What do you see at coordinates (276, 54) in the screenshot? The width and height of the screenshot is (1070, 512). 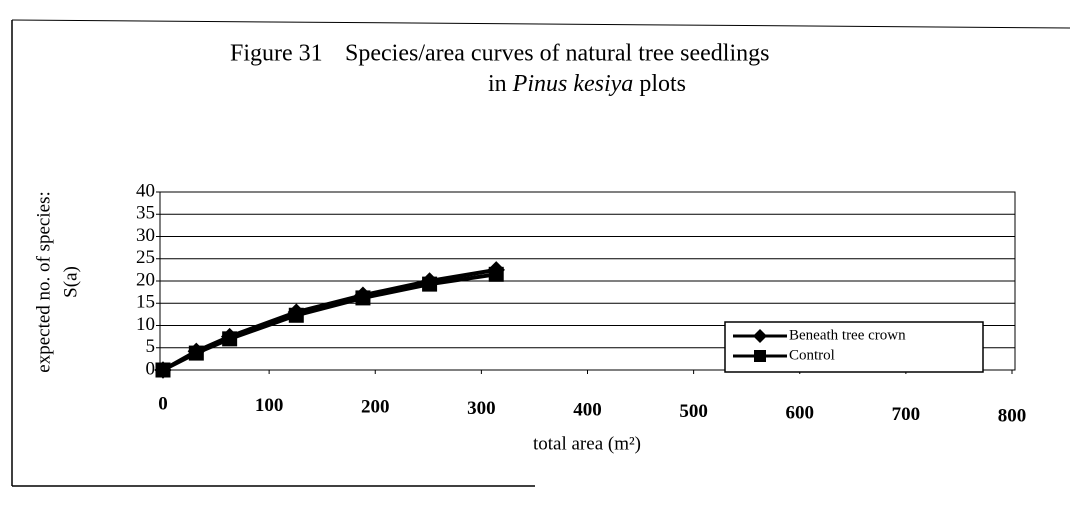 I see `title-figure: Figure 31` at bounding box center [276, 54].